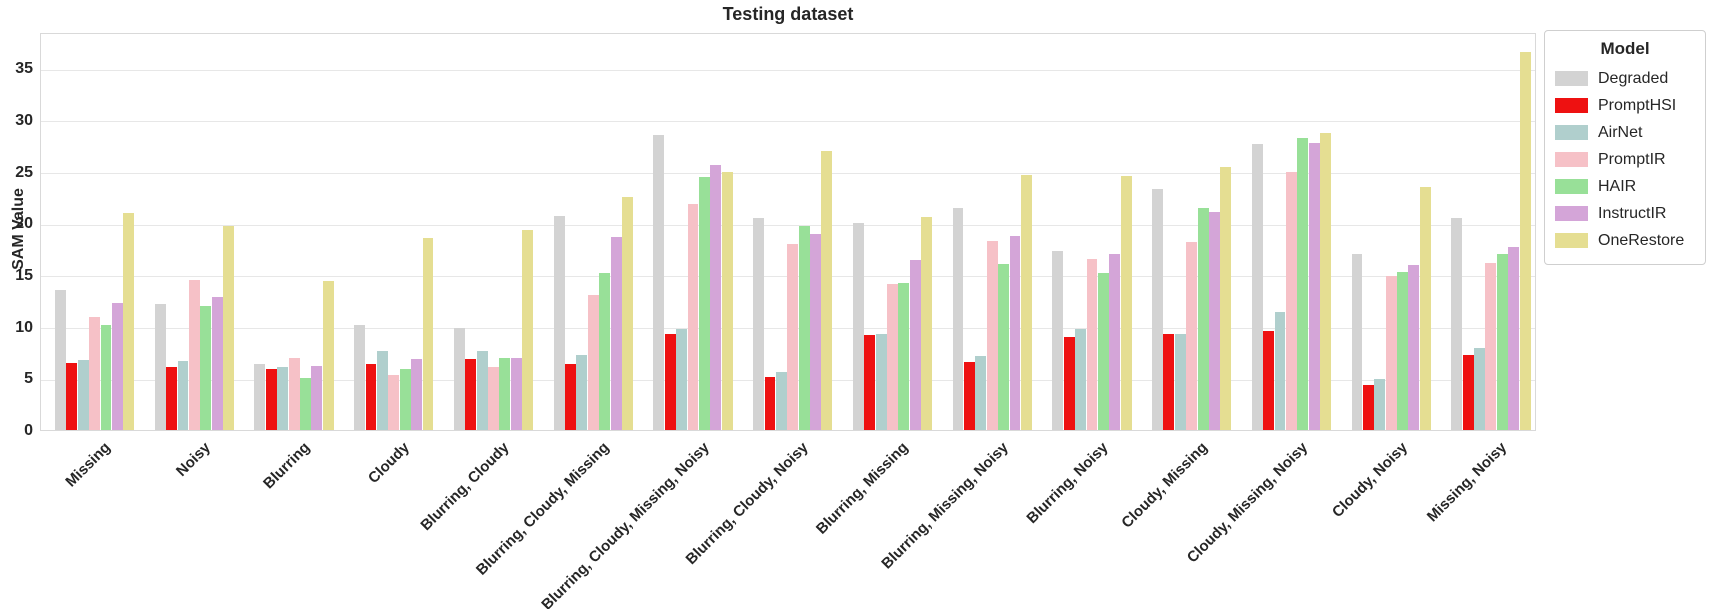 Image resolution: width=1713 pixels, height=609 pixels. What do you see at coordinates (1067, 483) in the screenshot?
I see `x-tick-label: Blurring, Noisy` at bounding box center [1067, 483].